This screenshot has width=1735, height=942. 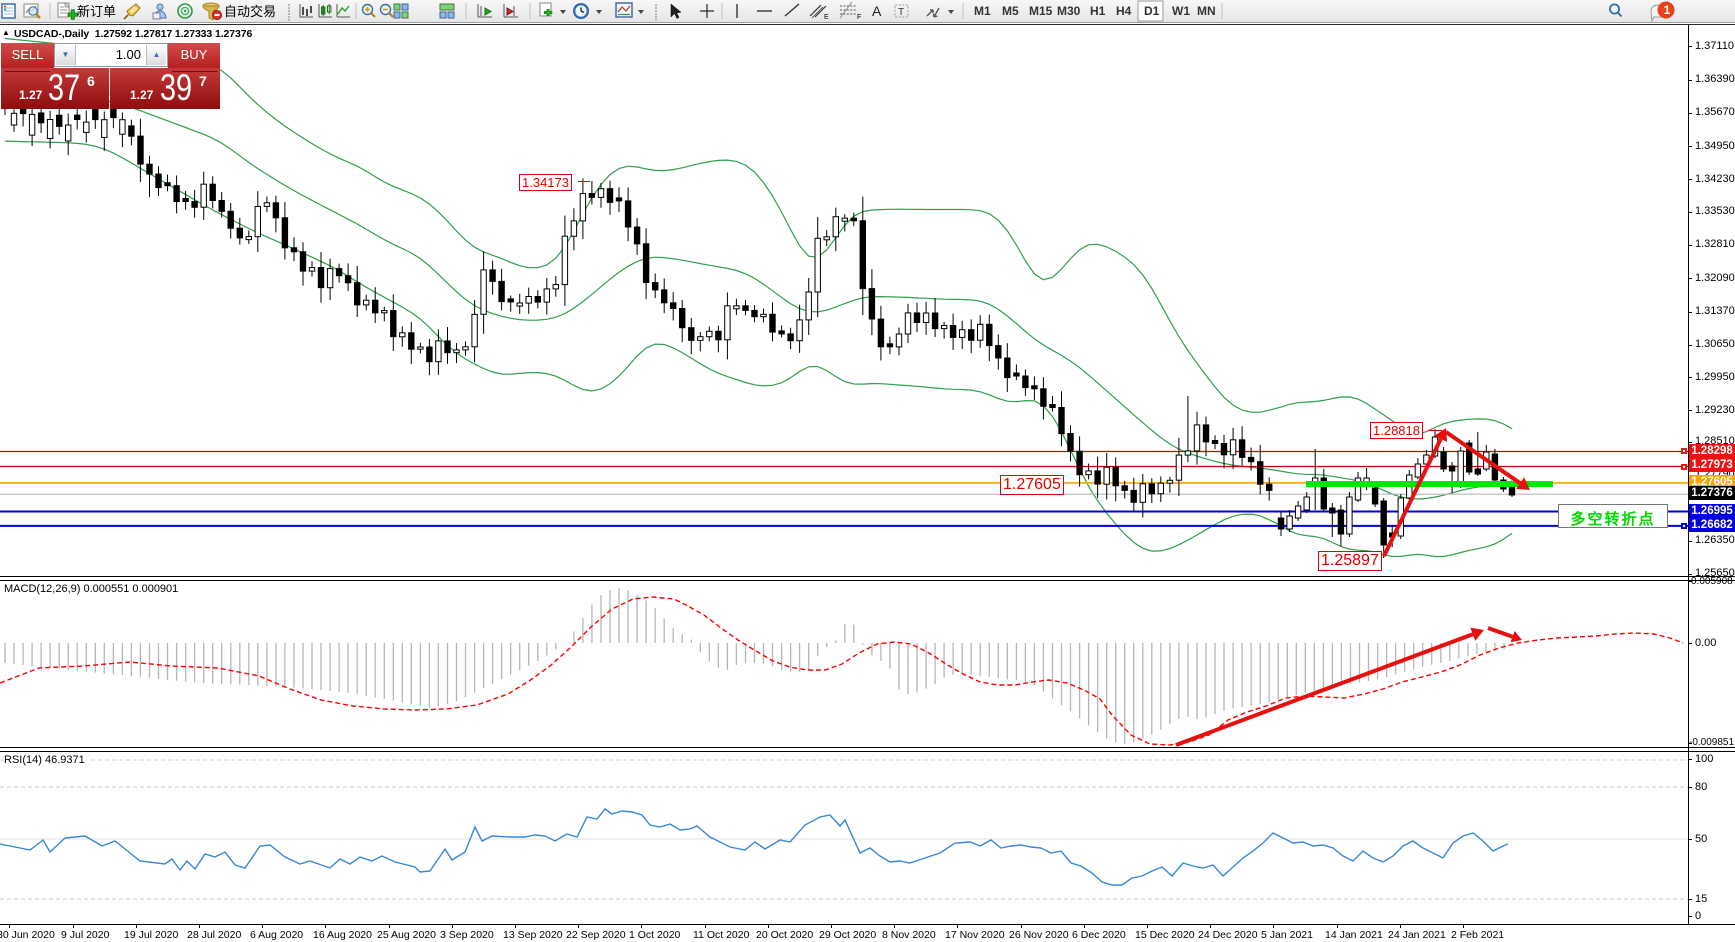 What do you see at coordinates (1069, 11) in the screenshot?
I see `svg-text: M30` at bounding box center [1069, 11].